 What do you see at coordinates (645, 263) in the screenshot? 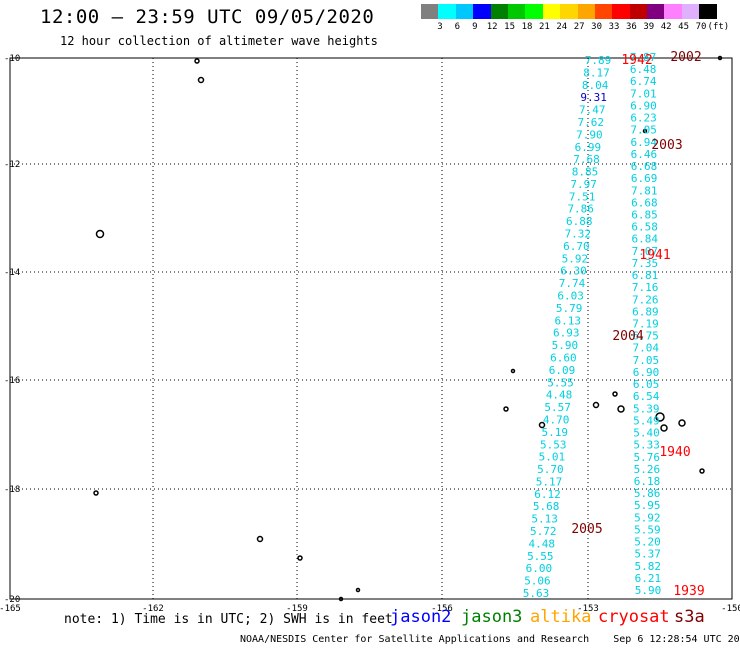
I see `wave-height-value: 7.35` at bounding box center [645, 263].